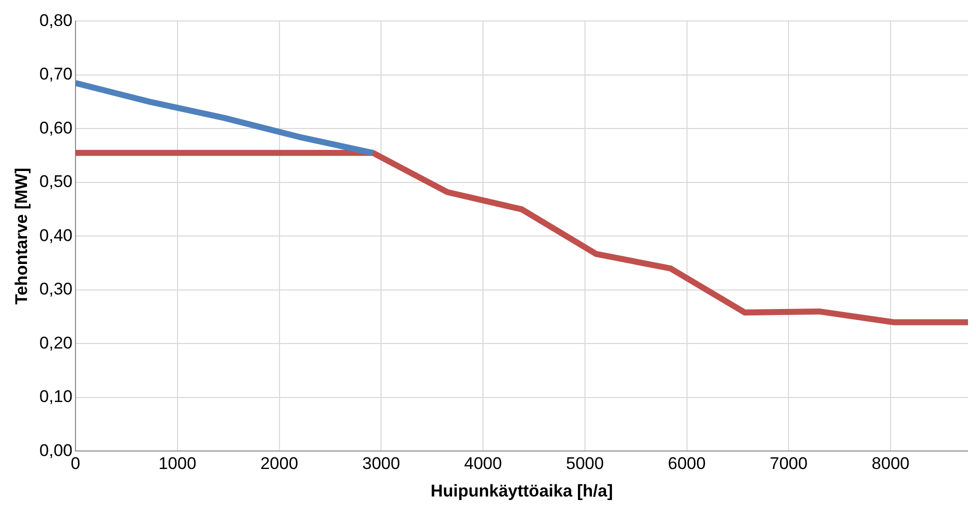  I want to click on x-tick-label: 3000, so click(381, 464).